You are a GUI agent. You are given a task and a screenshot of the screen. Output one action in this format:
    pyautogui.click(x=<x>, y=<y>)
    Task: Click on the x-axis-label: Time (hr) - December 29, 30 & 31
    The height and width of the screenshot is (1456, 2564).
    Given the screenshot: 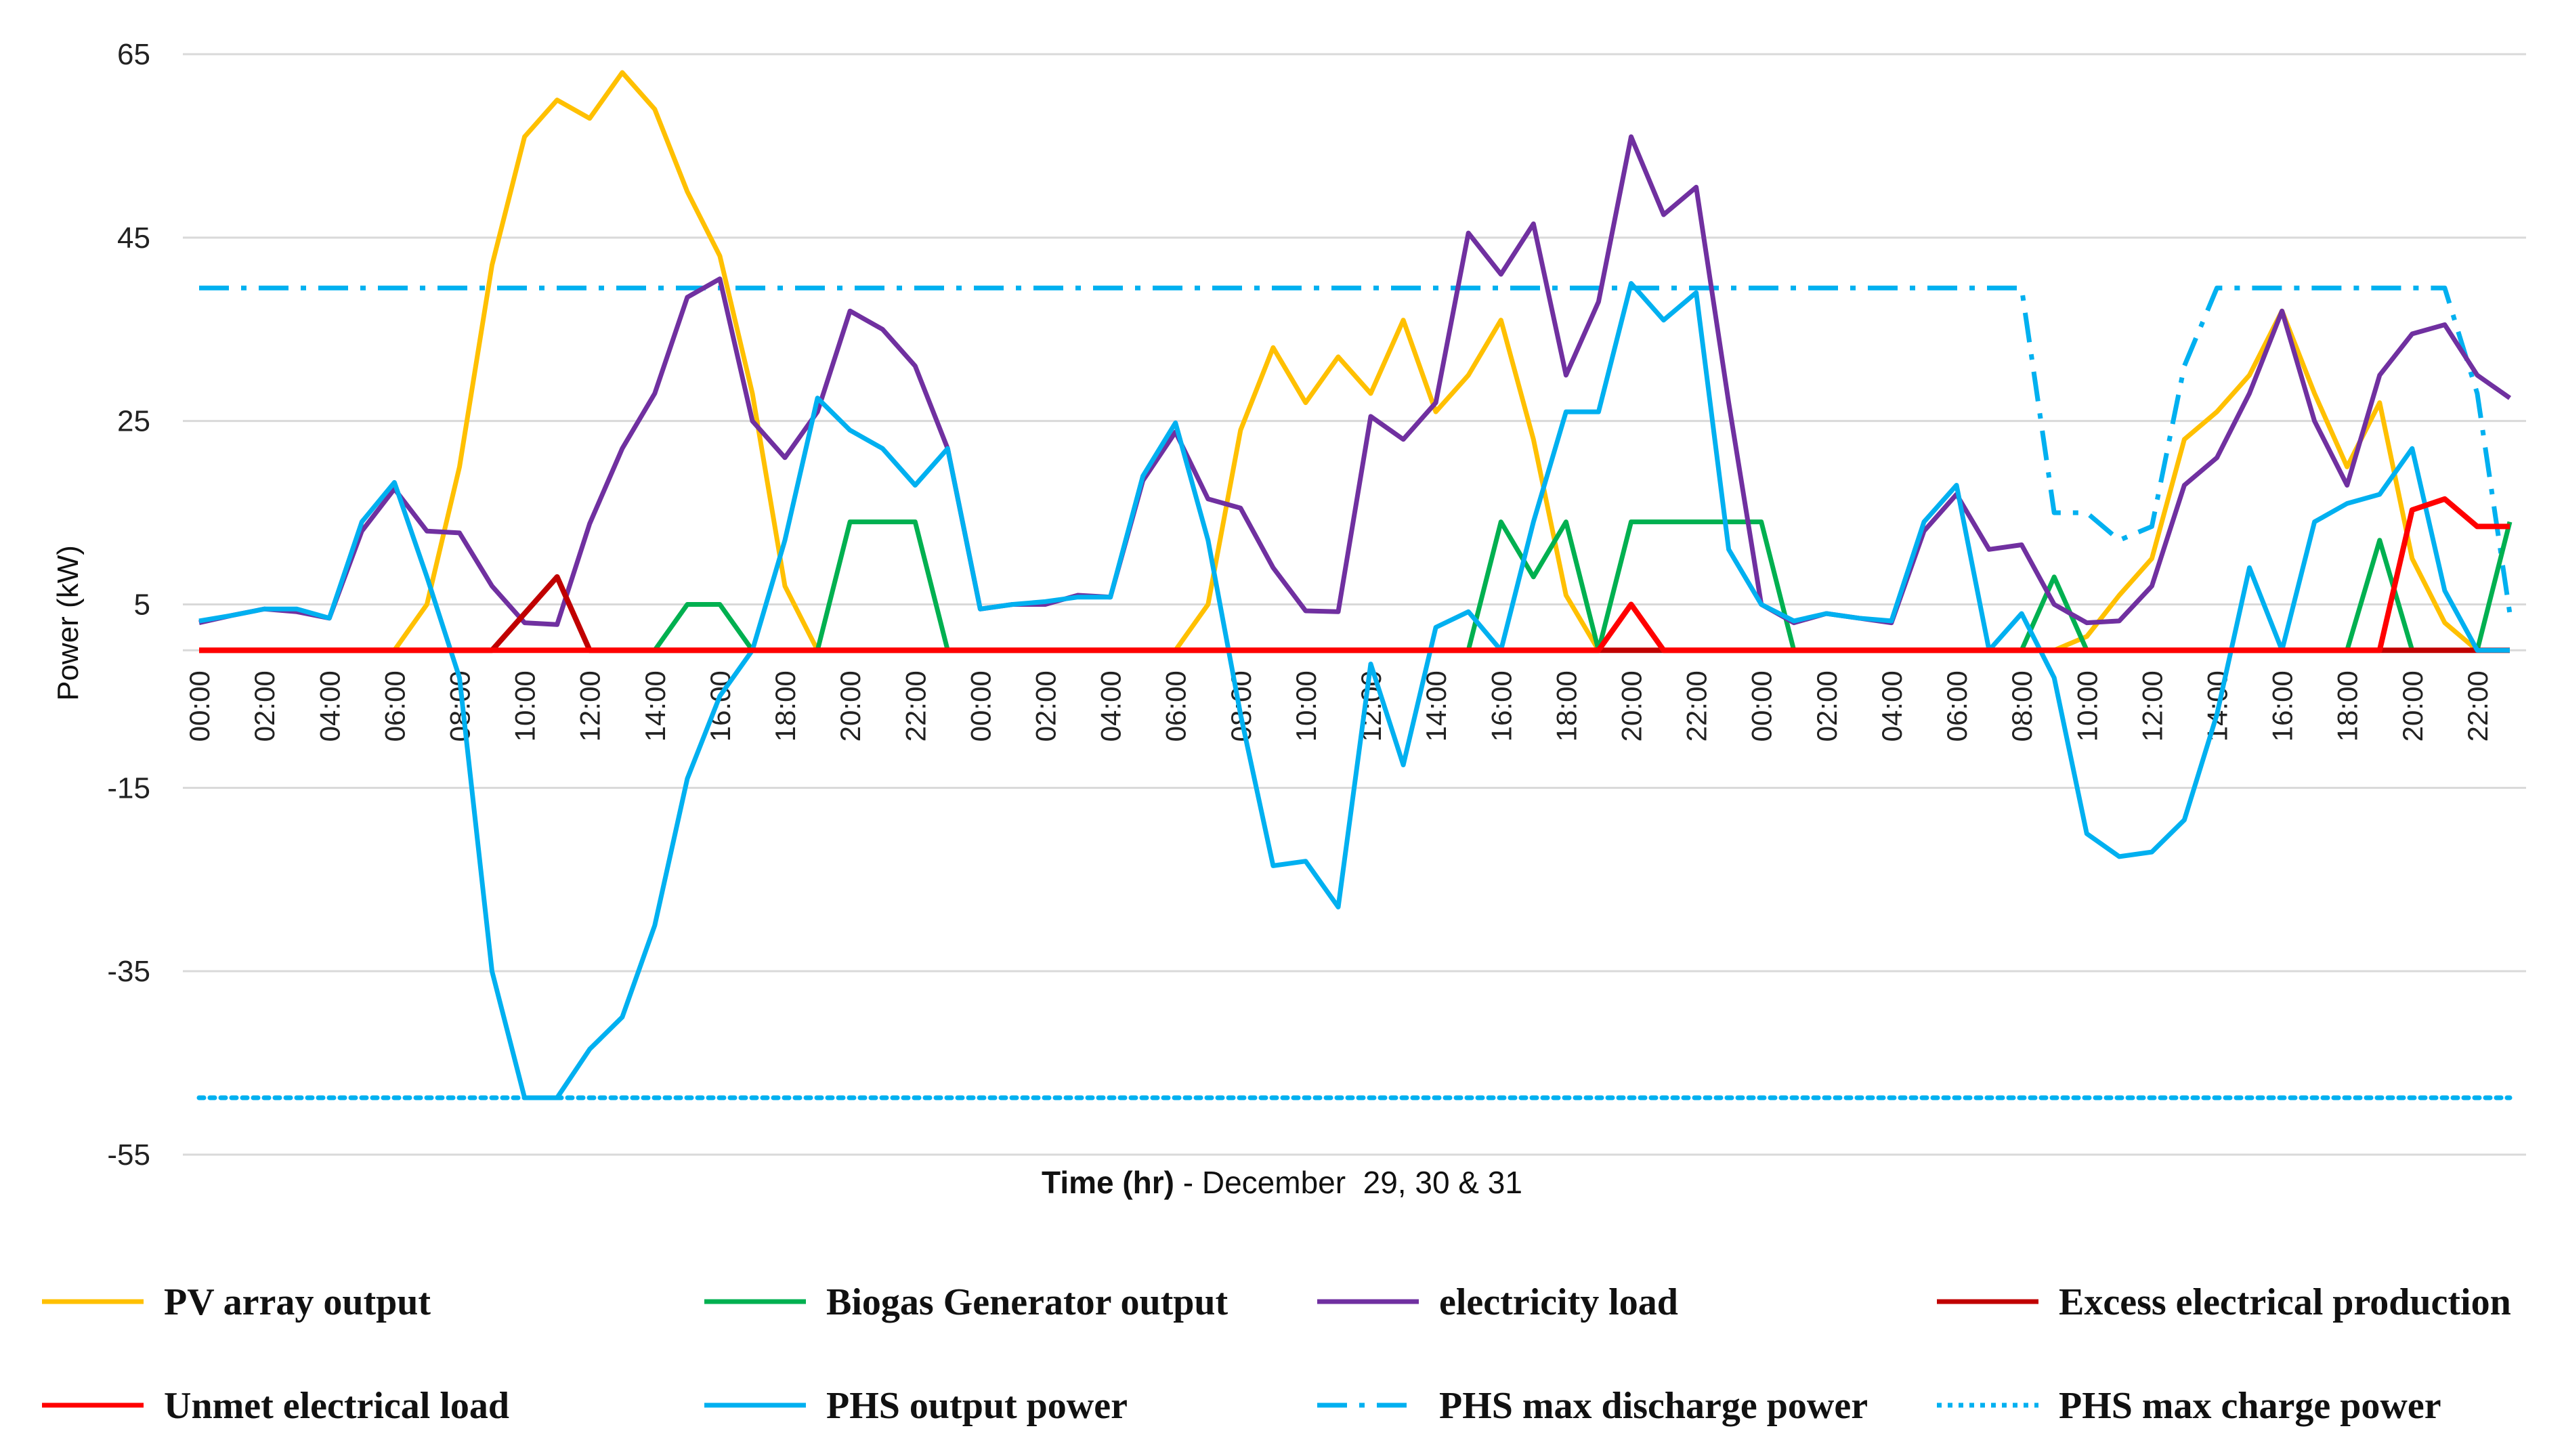 What is the action you would take?
    pyautogui.click(x=1282, y=1182)
    